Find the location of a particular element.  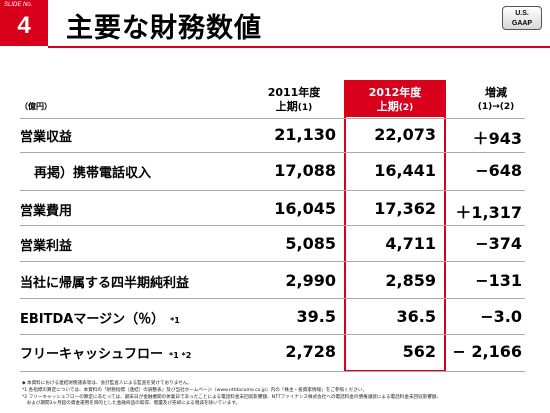

value-change: ＋943 is located at coordinates (497, 138).